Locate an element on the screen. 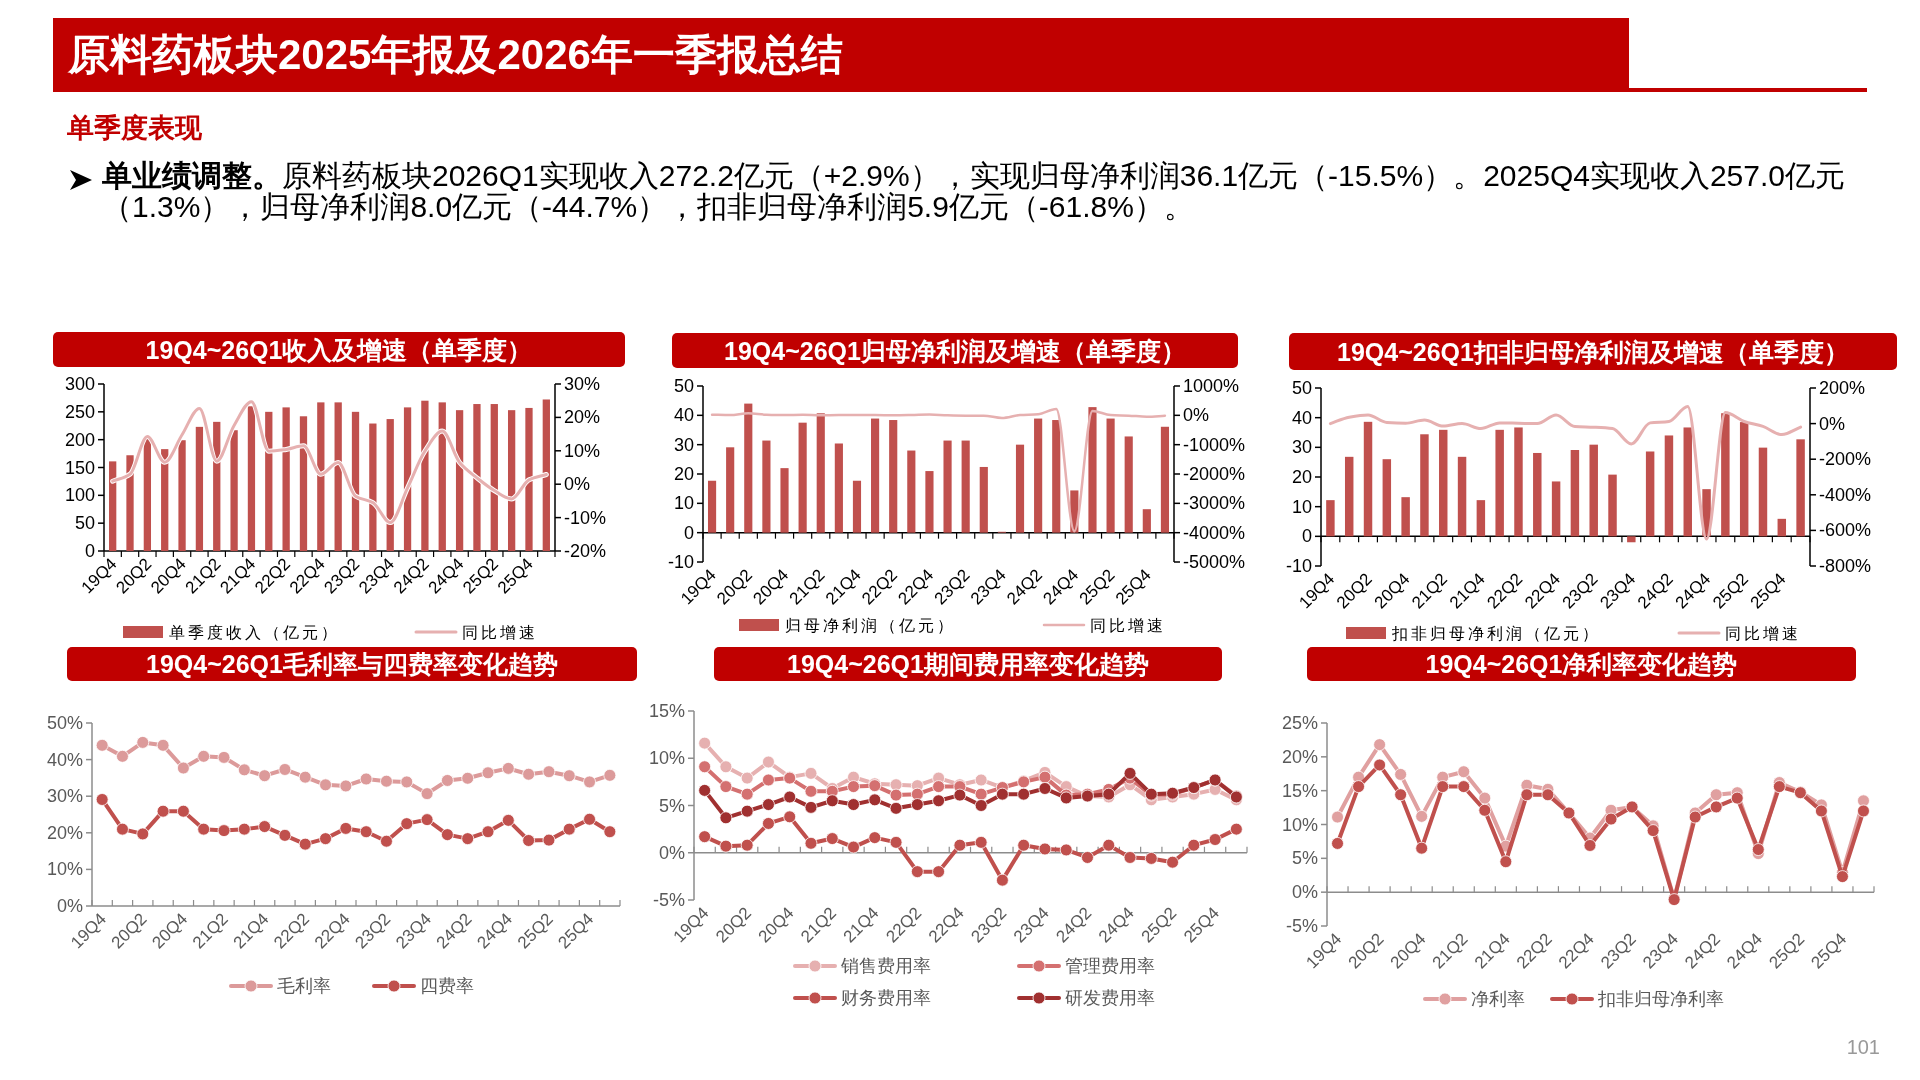 The image size is (1920, 1080). legend-label: 研发费用率 is located at coordinates (1110, 998).